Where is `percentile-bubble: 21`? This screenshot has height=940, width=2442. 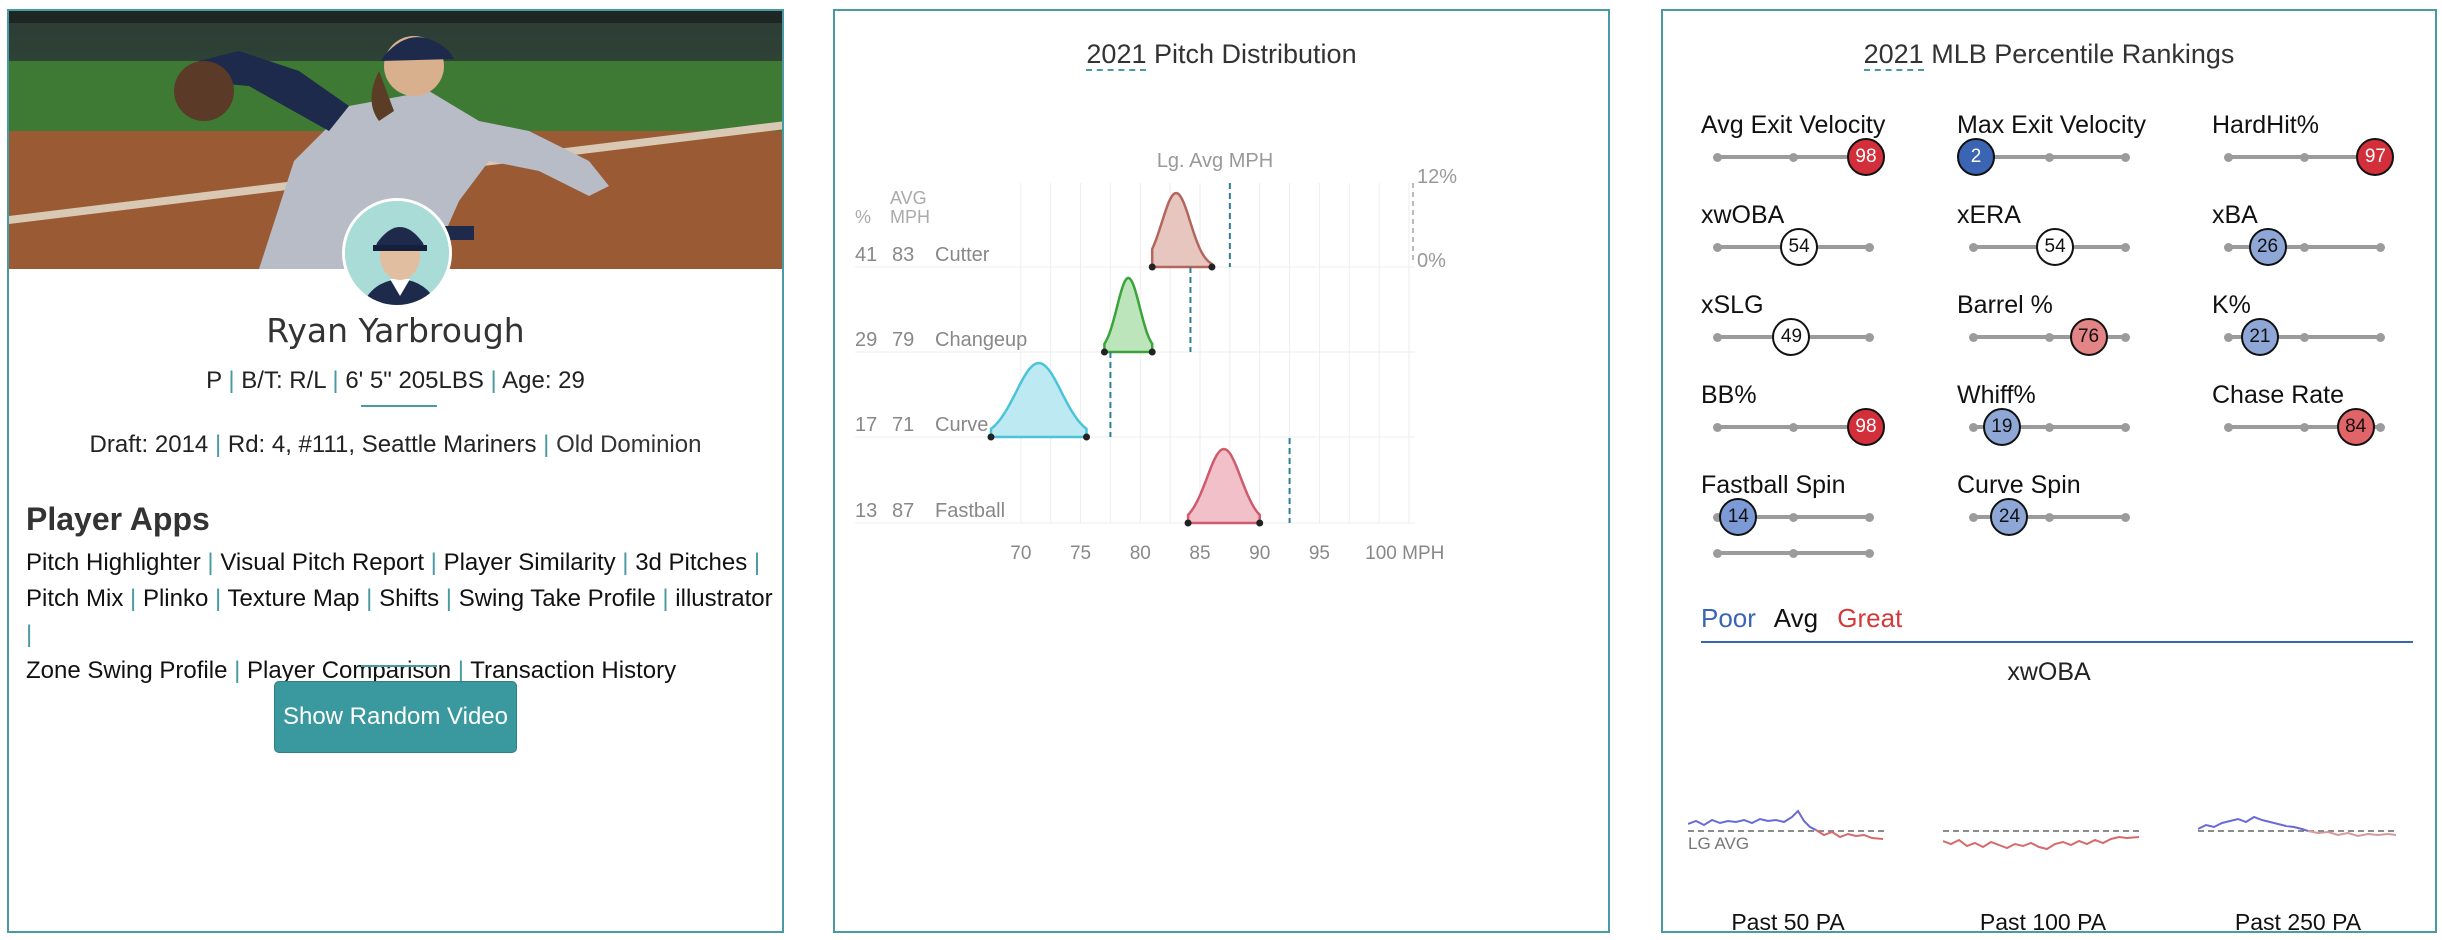
percentile-bubble: 21 is located at coordinates (2259, 337).